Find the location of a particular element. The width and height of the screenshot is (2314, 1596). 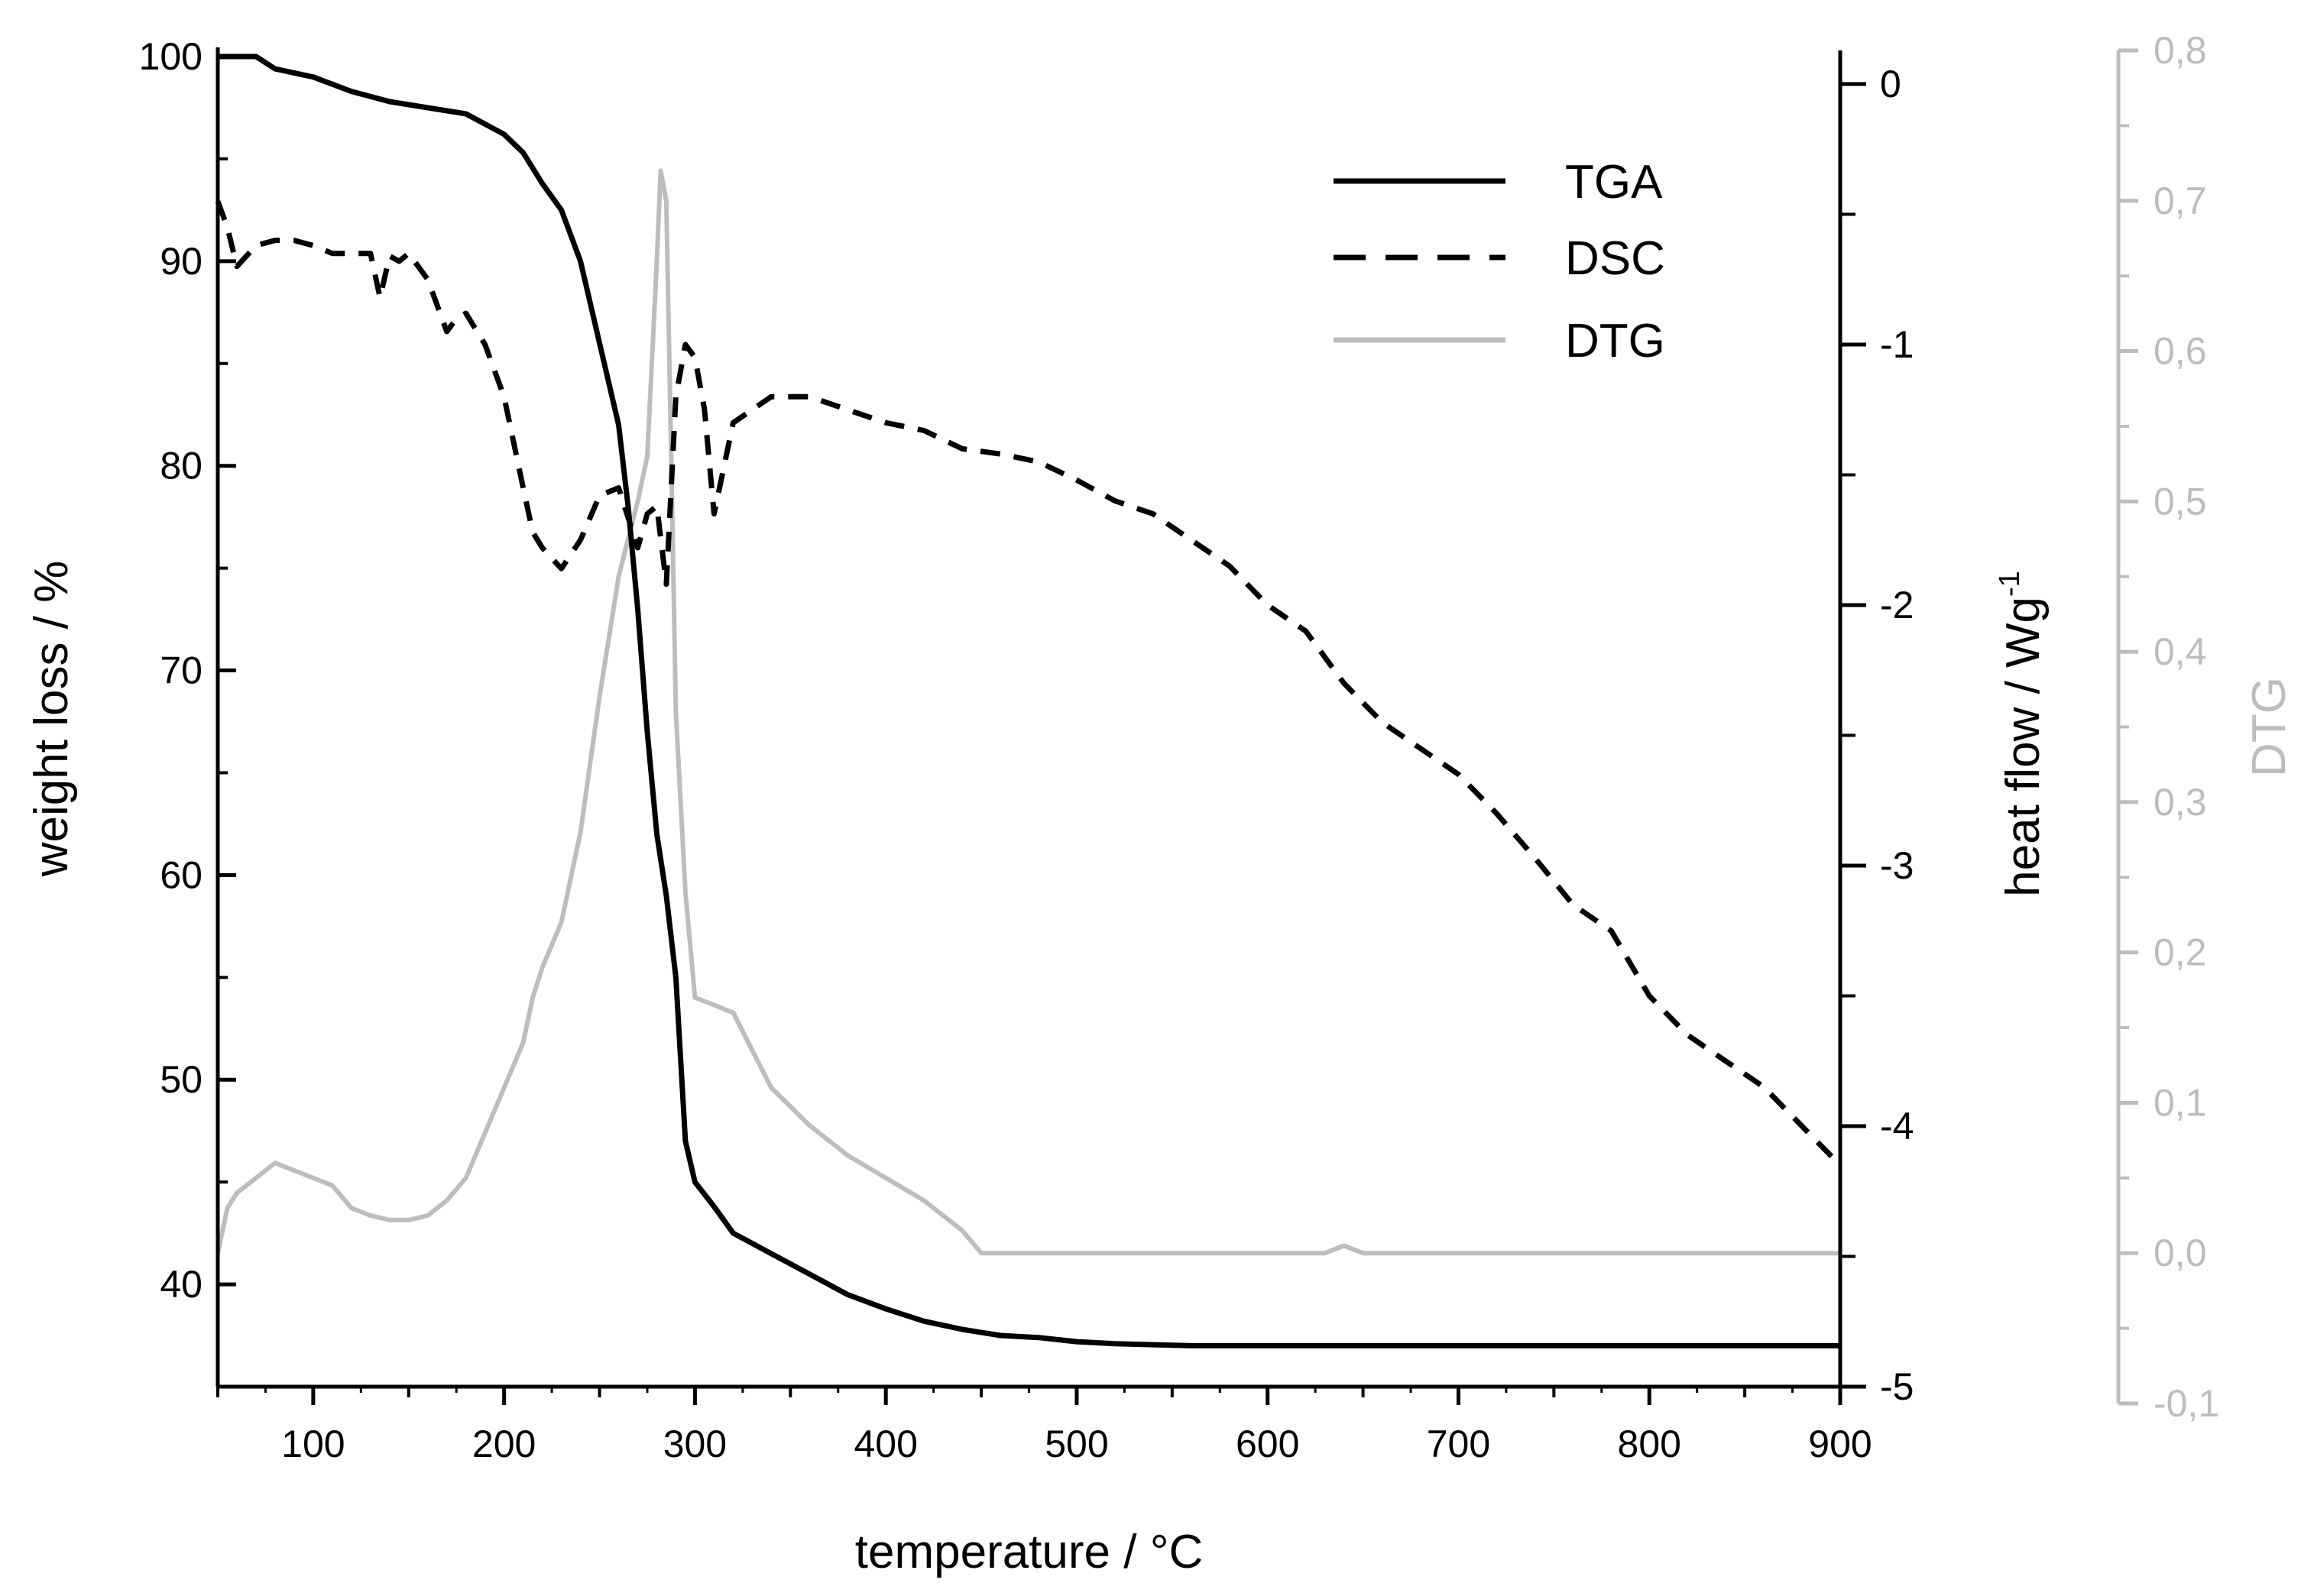

y-dtg-axis-title: DTG is located at coordinates (2269, 727).